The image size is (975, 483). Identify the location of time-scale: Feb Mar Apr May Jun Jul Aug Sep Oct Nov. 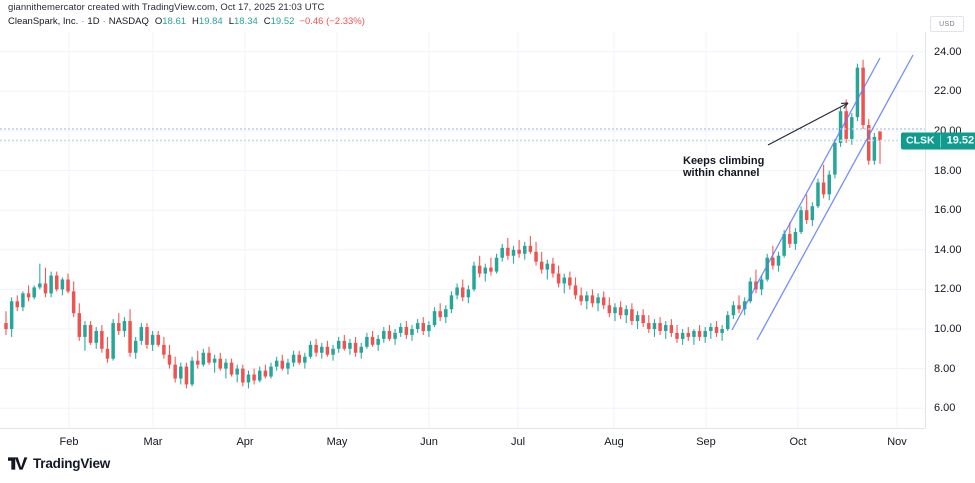
(462, 441).